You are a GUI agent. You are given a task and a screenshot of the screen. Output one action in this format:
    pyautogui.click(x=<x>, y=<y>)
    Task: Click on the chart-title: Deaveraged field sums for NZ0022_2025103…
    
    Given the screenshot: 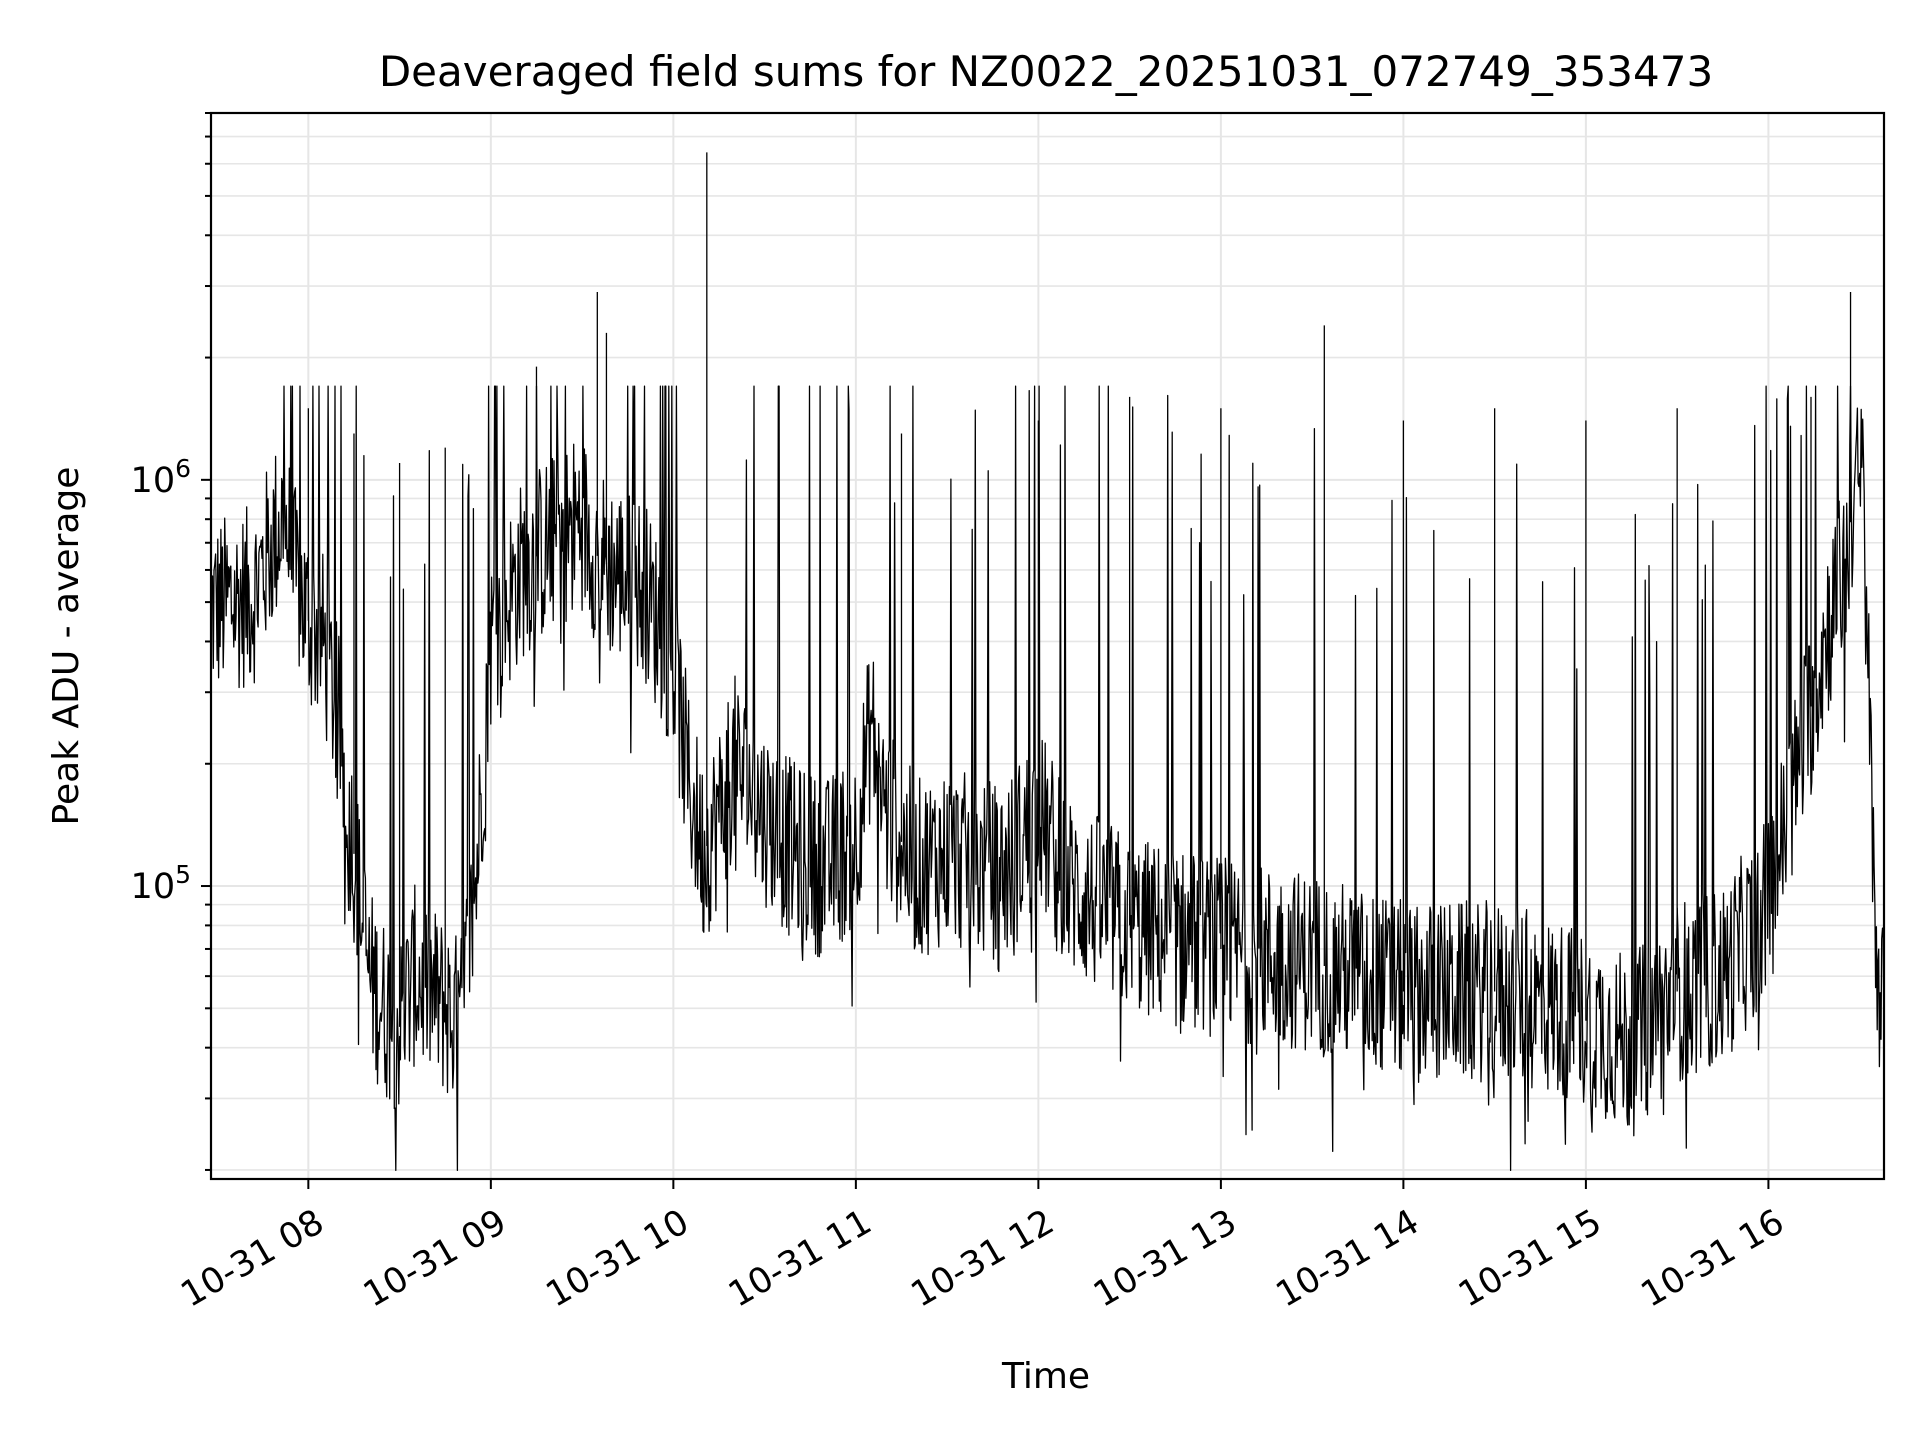 What is the action you would take?
    pyautogui.click(x=1046, y=71)
    